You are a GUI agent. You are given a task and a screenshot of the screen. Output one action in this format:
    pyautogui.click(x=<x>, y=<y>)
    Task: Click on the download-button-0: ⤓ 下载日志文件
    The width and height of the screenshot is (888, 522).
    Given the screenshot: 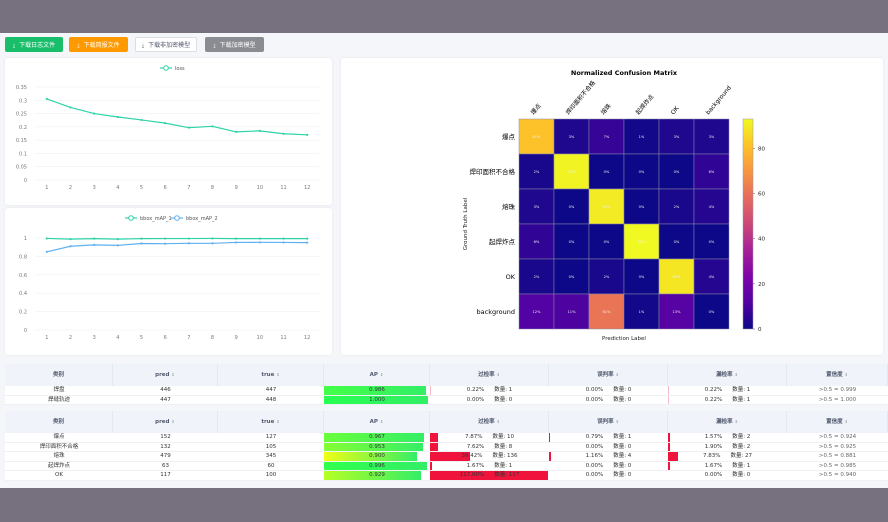 What is the action you would take?
    pyautogui.click(x=34, y=44)
    